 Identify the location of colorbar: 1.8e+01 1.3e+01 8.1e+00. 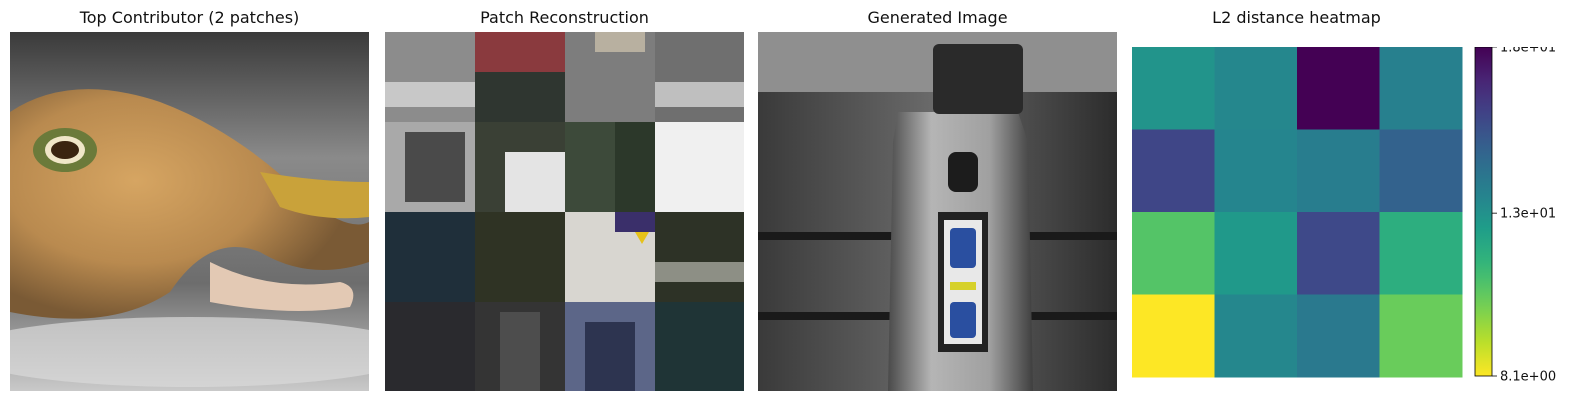
(1515, 216).